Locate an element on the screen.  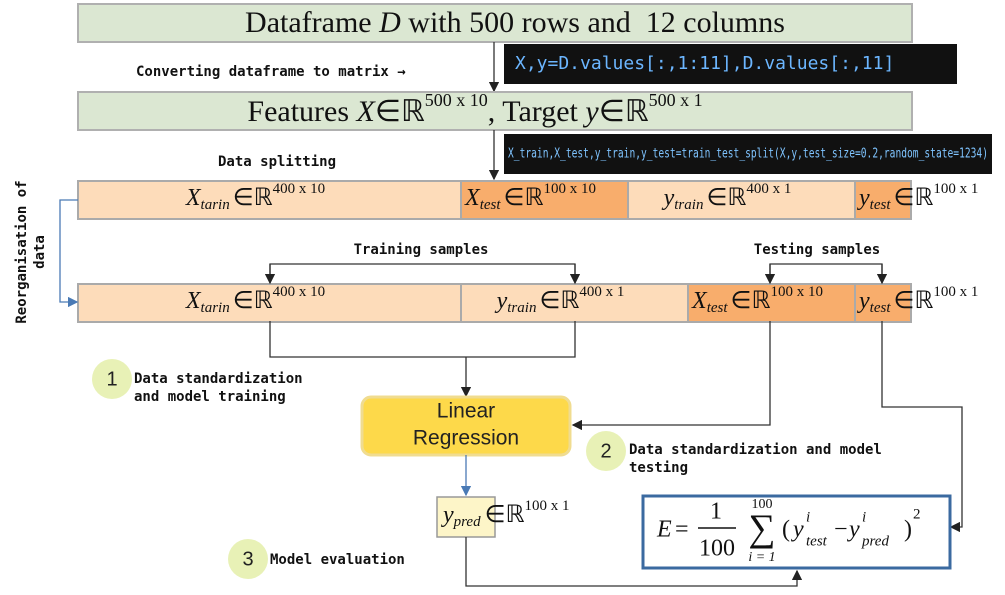
sub: pred is located at coordinates (467, 522).